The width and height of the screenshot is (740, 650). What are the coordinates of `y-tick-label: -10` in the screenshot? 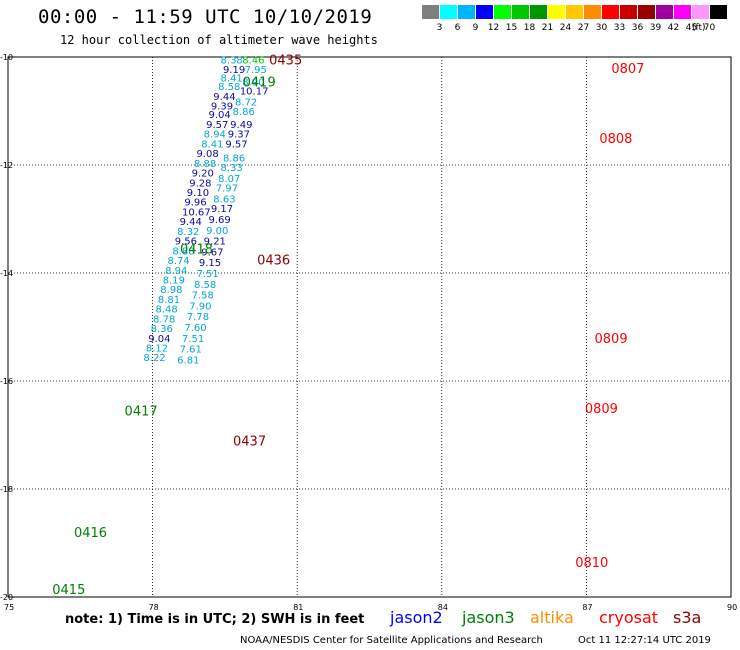 It's located at (6, 57).